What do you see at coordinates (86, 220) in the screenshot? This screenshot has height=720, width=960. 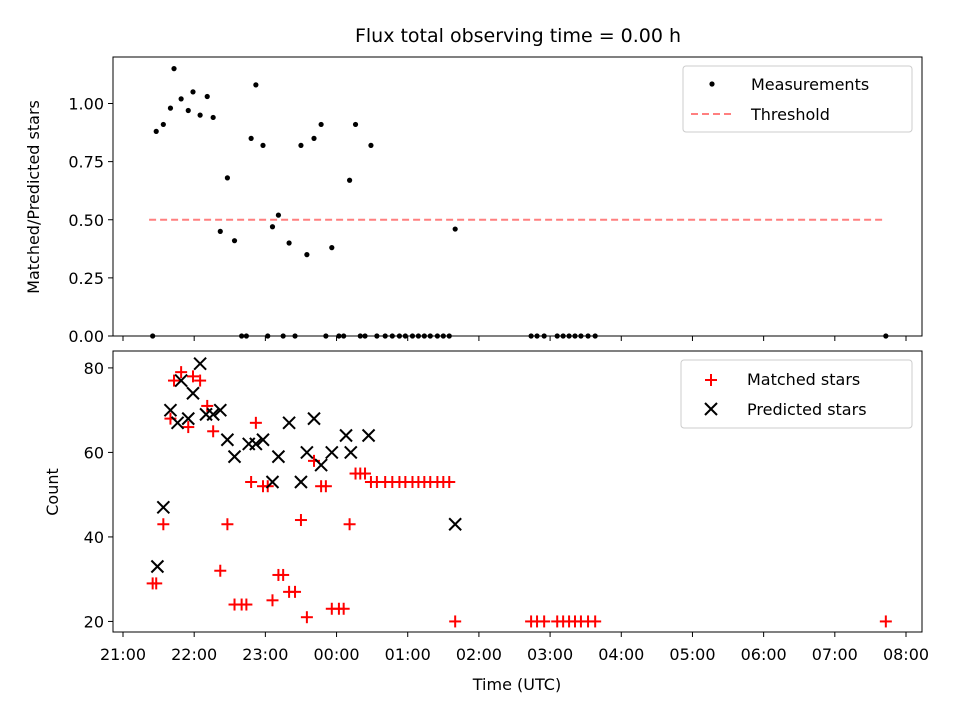 I see `top-y-tick-label: 0.50` at bounding box center [86, 220].